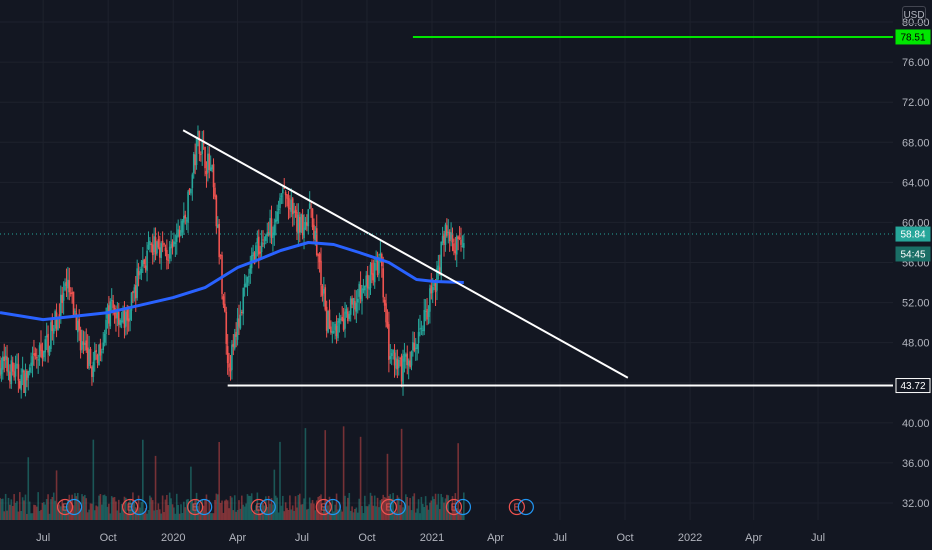  Describe the element at coordinates (916, 344) in the screenshot. I see `y-tick-label: 48.00` at that location.